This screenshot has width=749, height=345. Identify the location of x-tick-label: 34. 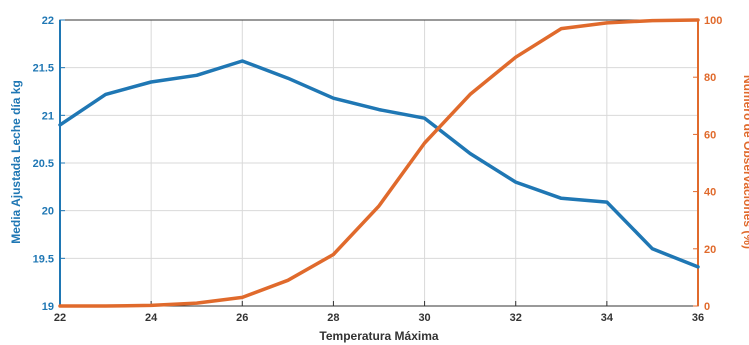
(607, 318).